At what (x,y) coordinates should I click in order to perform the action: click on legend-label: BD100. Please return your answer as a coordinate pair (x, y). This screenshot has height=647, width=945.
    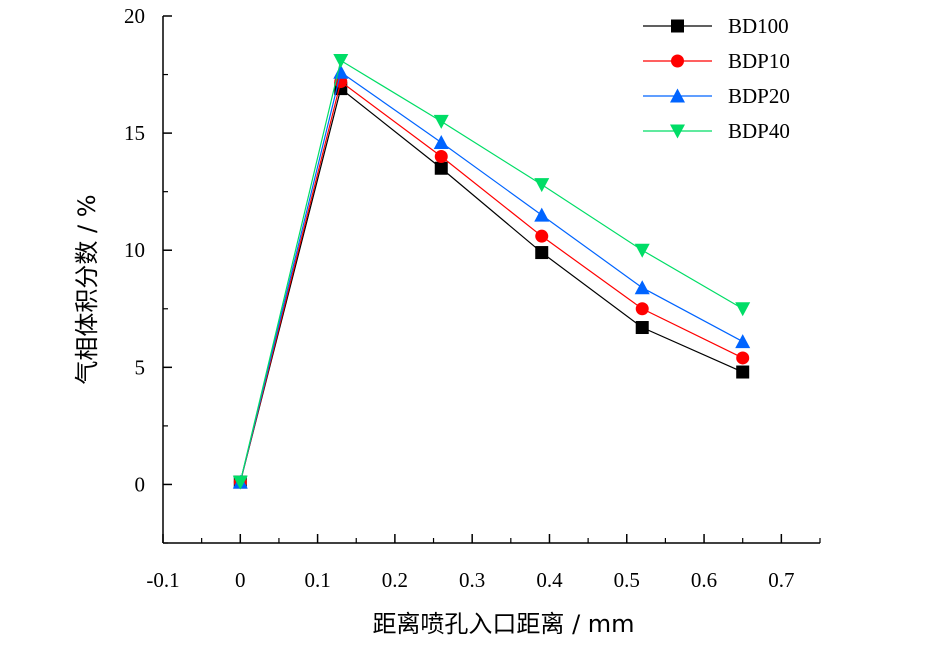
    Looking at the image, I should click on (758, 26).